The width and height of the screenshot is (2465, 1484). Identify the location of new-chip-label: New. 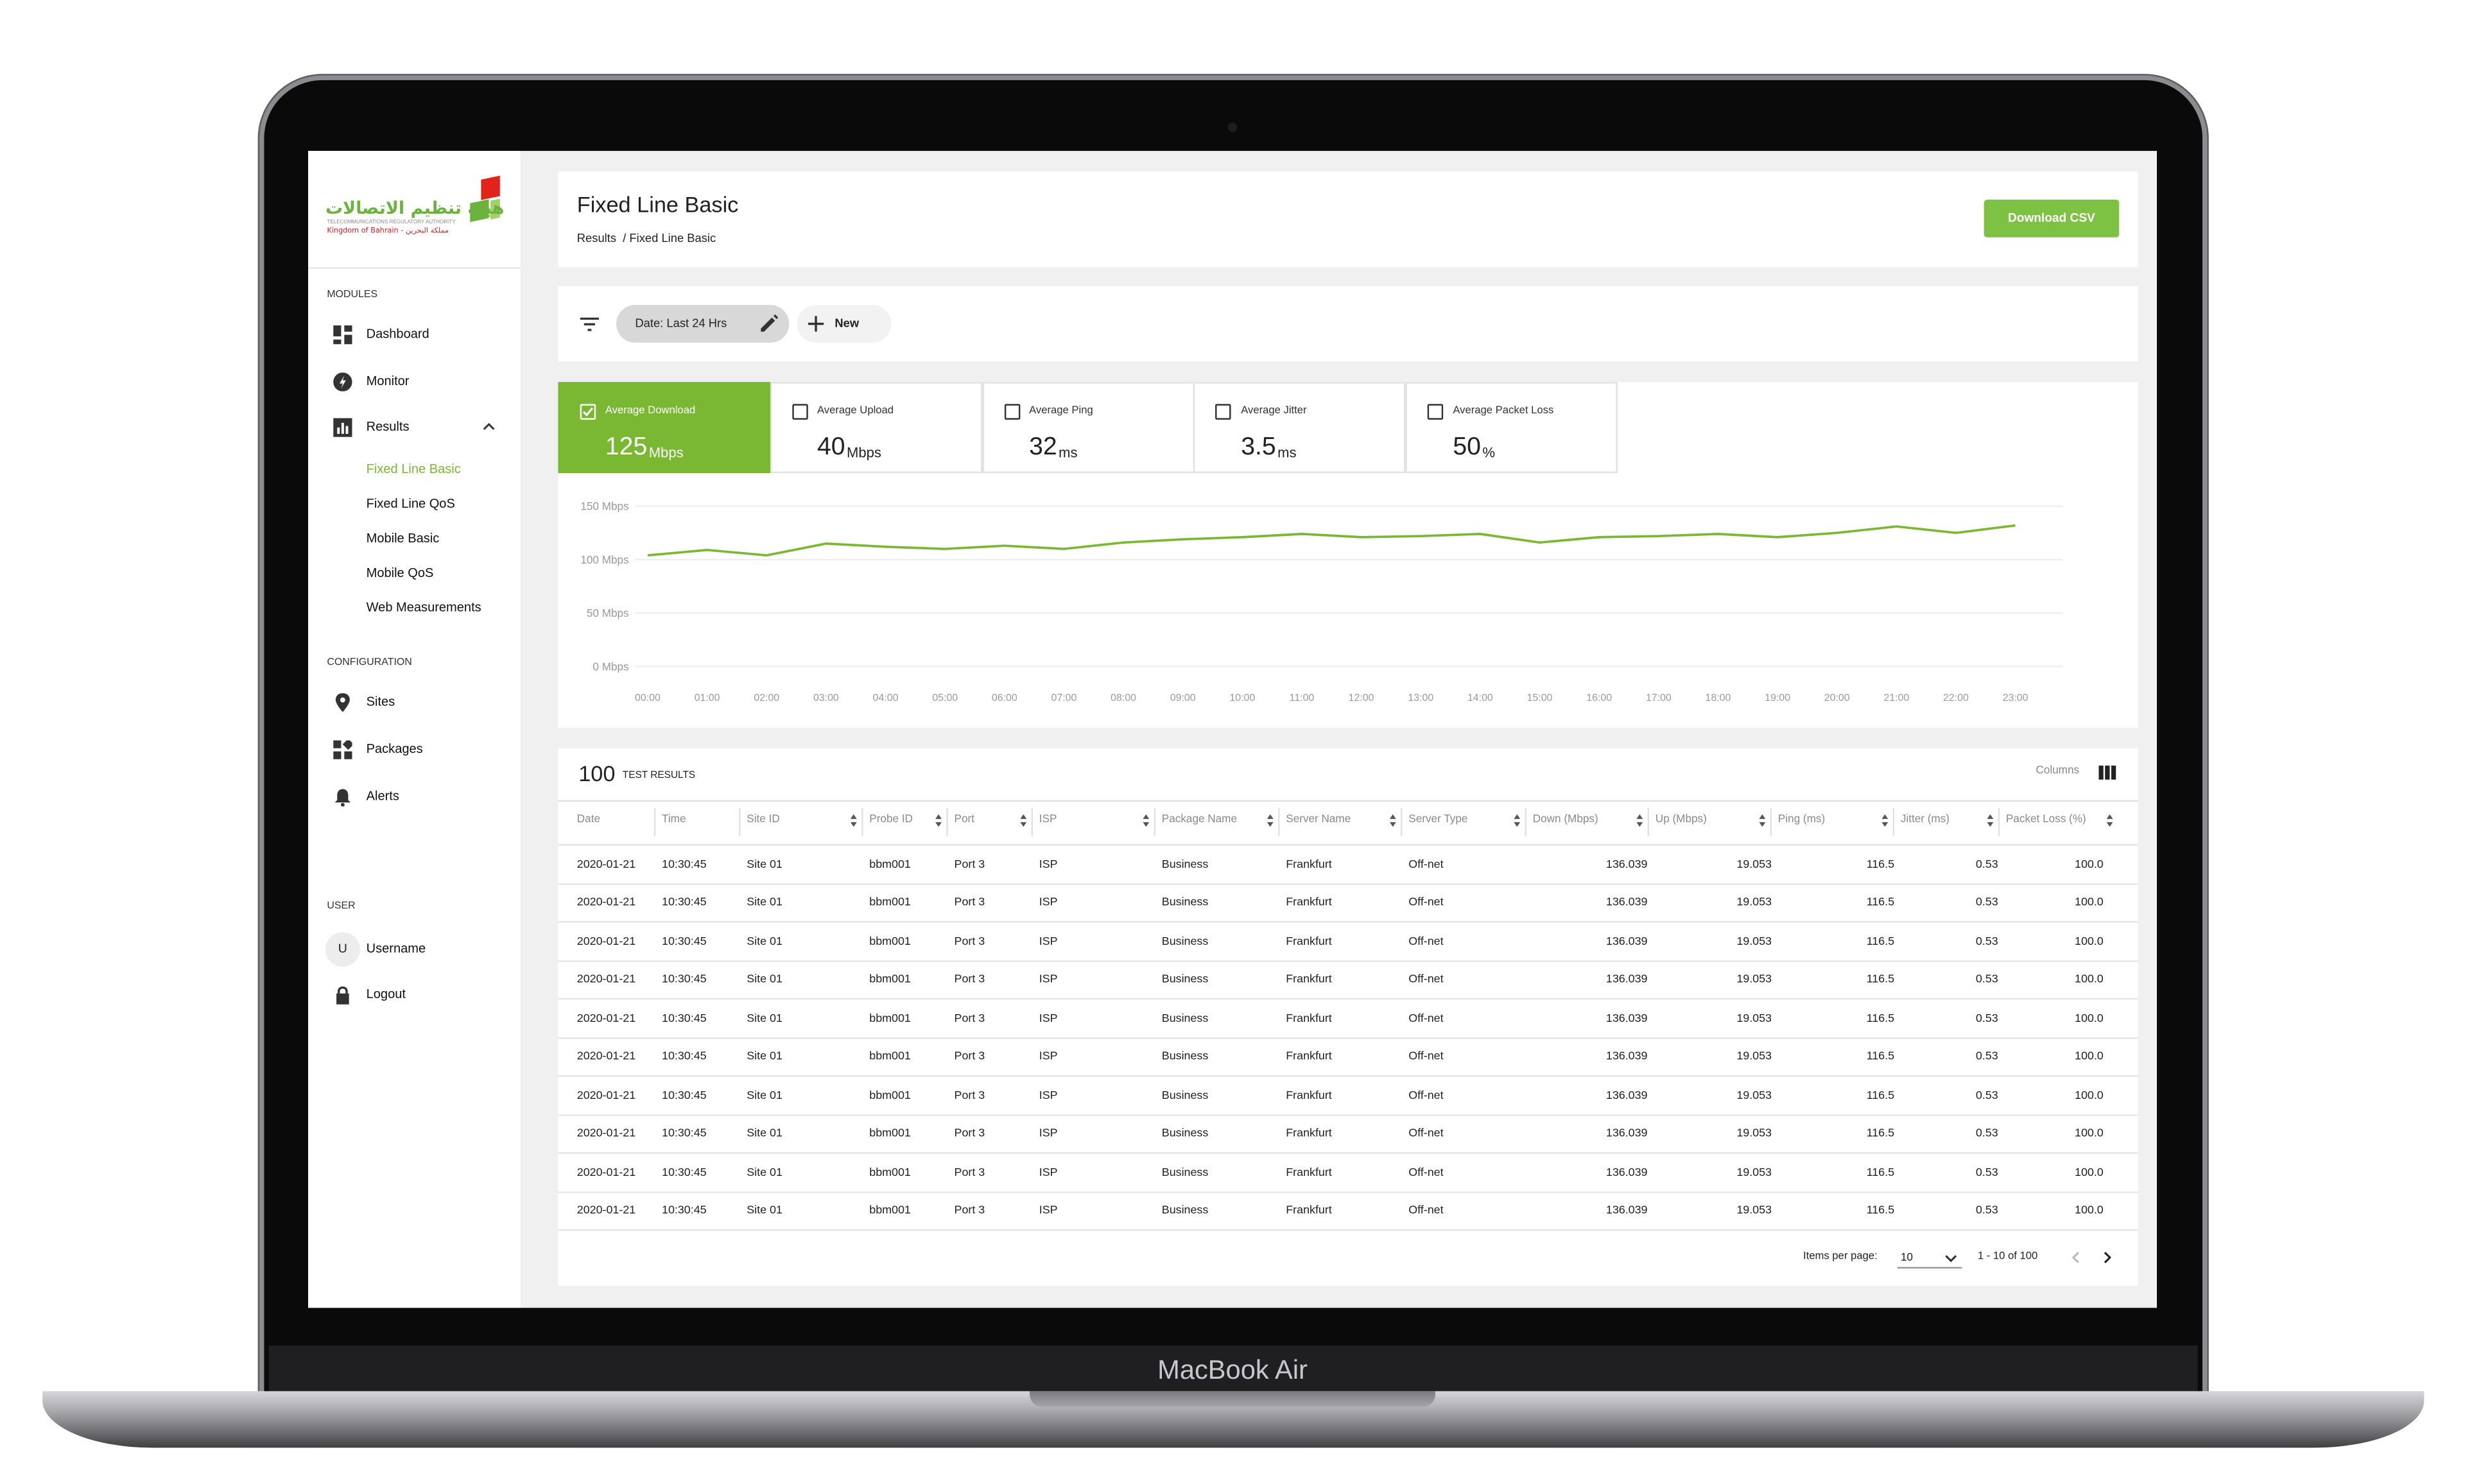
(848, 323).